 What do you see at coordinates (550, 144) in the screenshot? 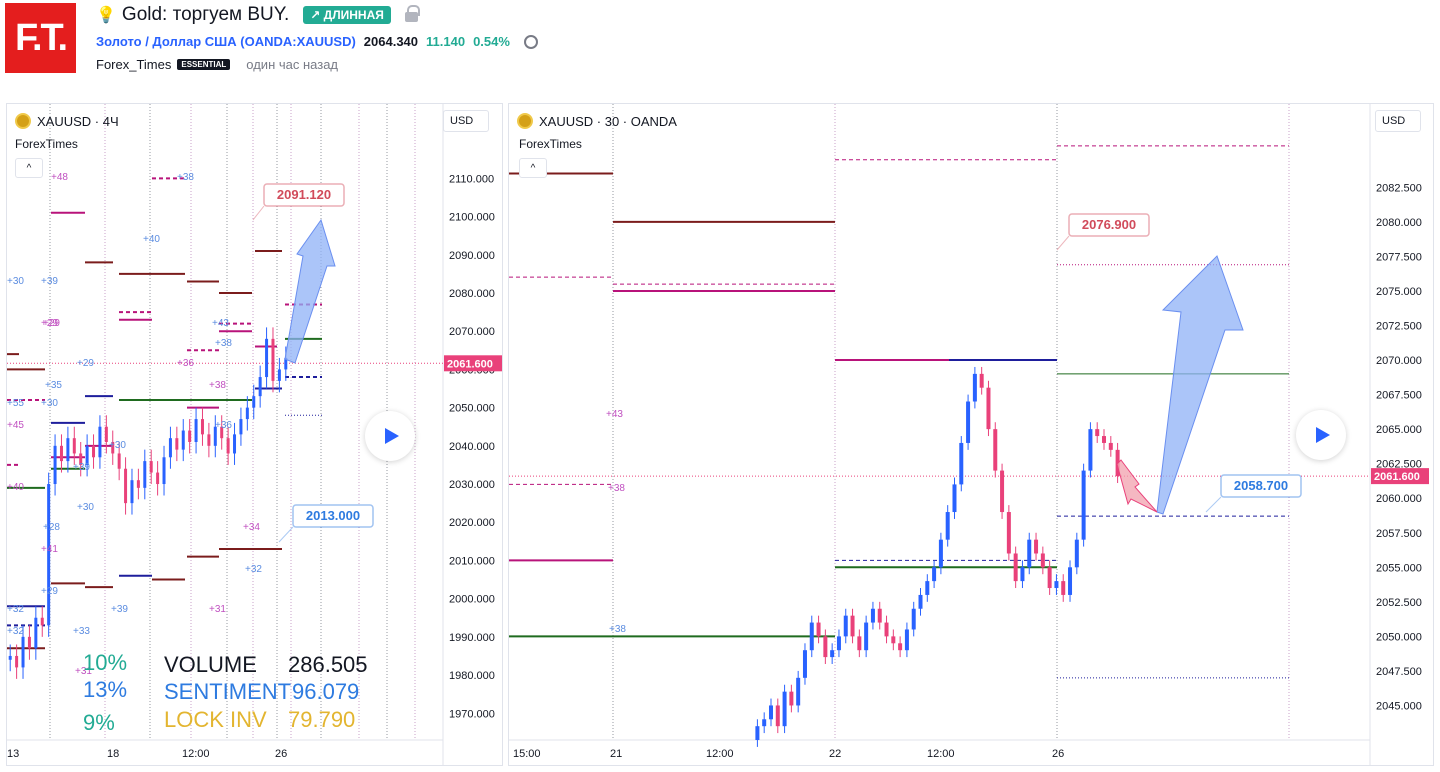
I see `indicator-name: ForexTimes` at bounding box center [550, 144].